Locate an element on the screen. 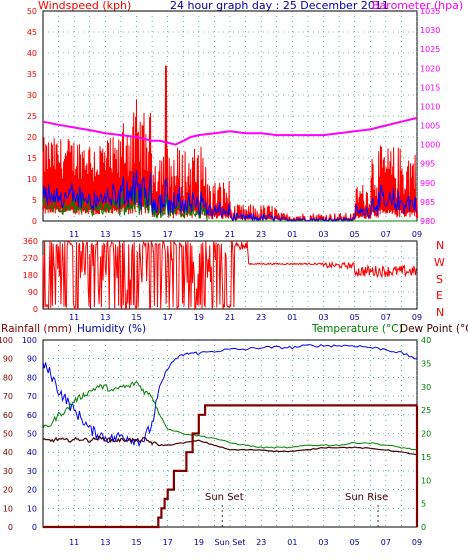 The image size is (468, 560). dir-tick-label: 90 is located at coordinates (33, 292).